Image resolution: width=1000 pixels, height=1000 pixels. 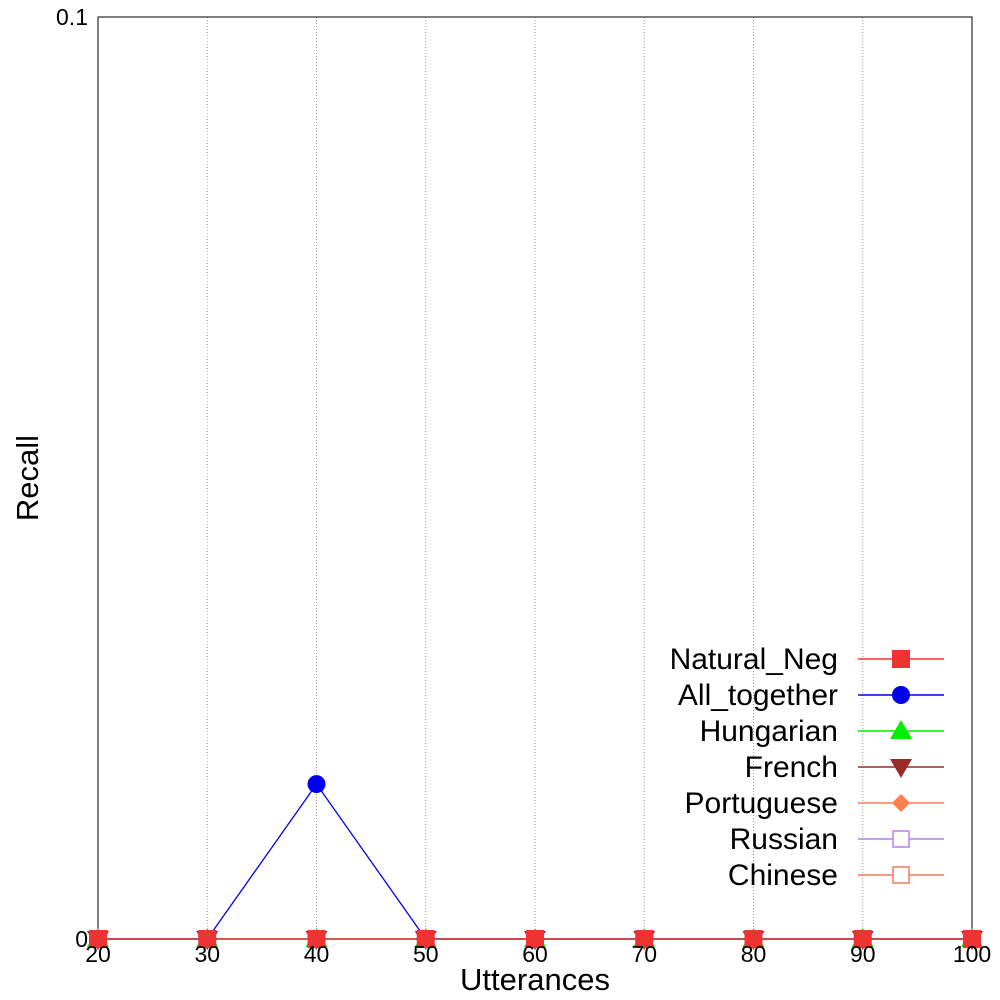 I want to click on legend-label: Portuguese, so click(x=761, y=803).